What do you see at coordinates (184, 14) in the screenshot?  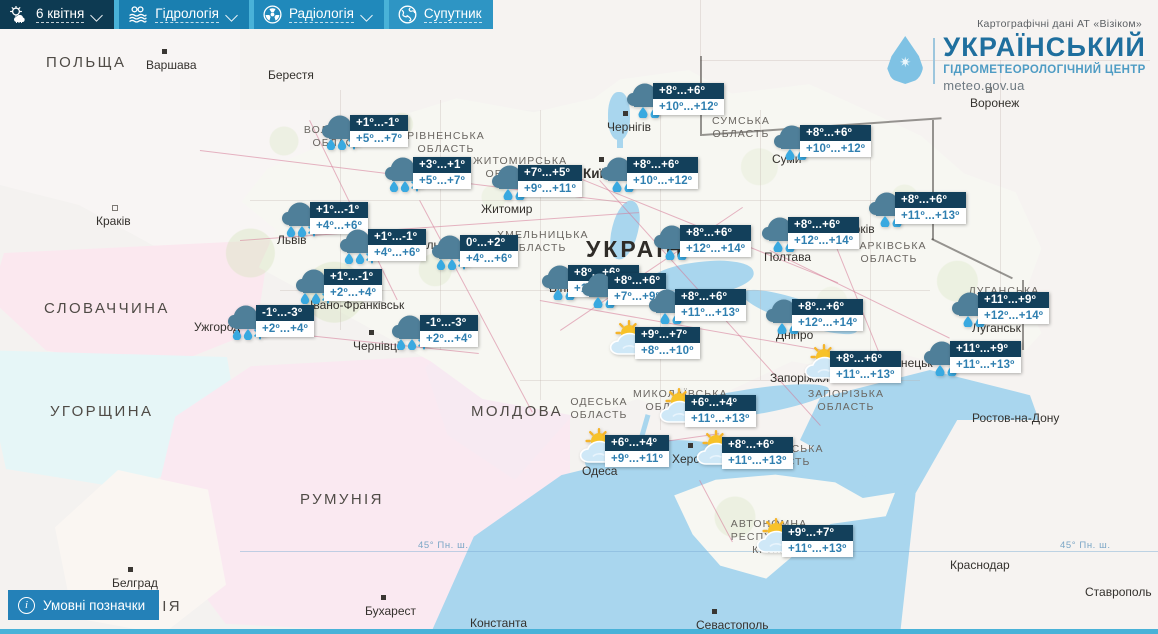 I see `tab-hydrology: Гідрологія` at bounding box center [184, 14].